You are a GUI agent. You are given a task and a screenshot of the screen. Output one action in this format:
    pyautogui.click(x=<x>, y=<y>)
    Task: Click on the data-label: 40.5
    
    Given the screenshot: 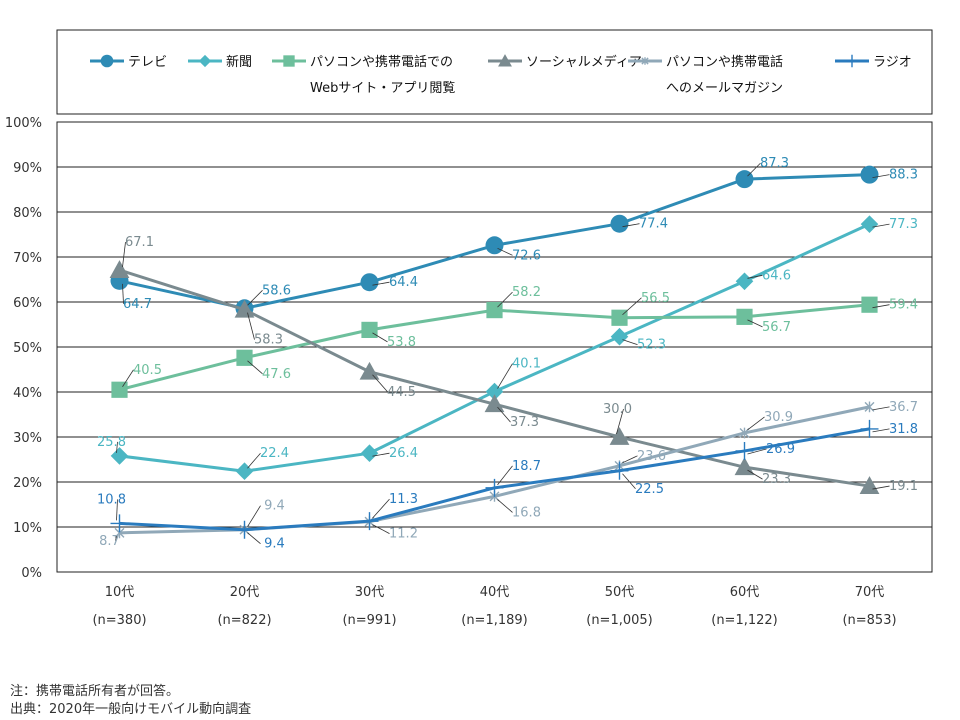 What is the action you would take?
    pyautogui.click(x=147, y=370)
    